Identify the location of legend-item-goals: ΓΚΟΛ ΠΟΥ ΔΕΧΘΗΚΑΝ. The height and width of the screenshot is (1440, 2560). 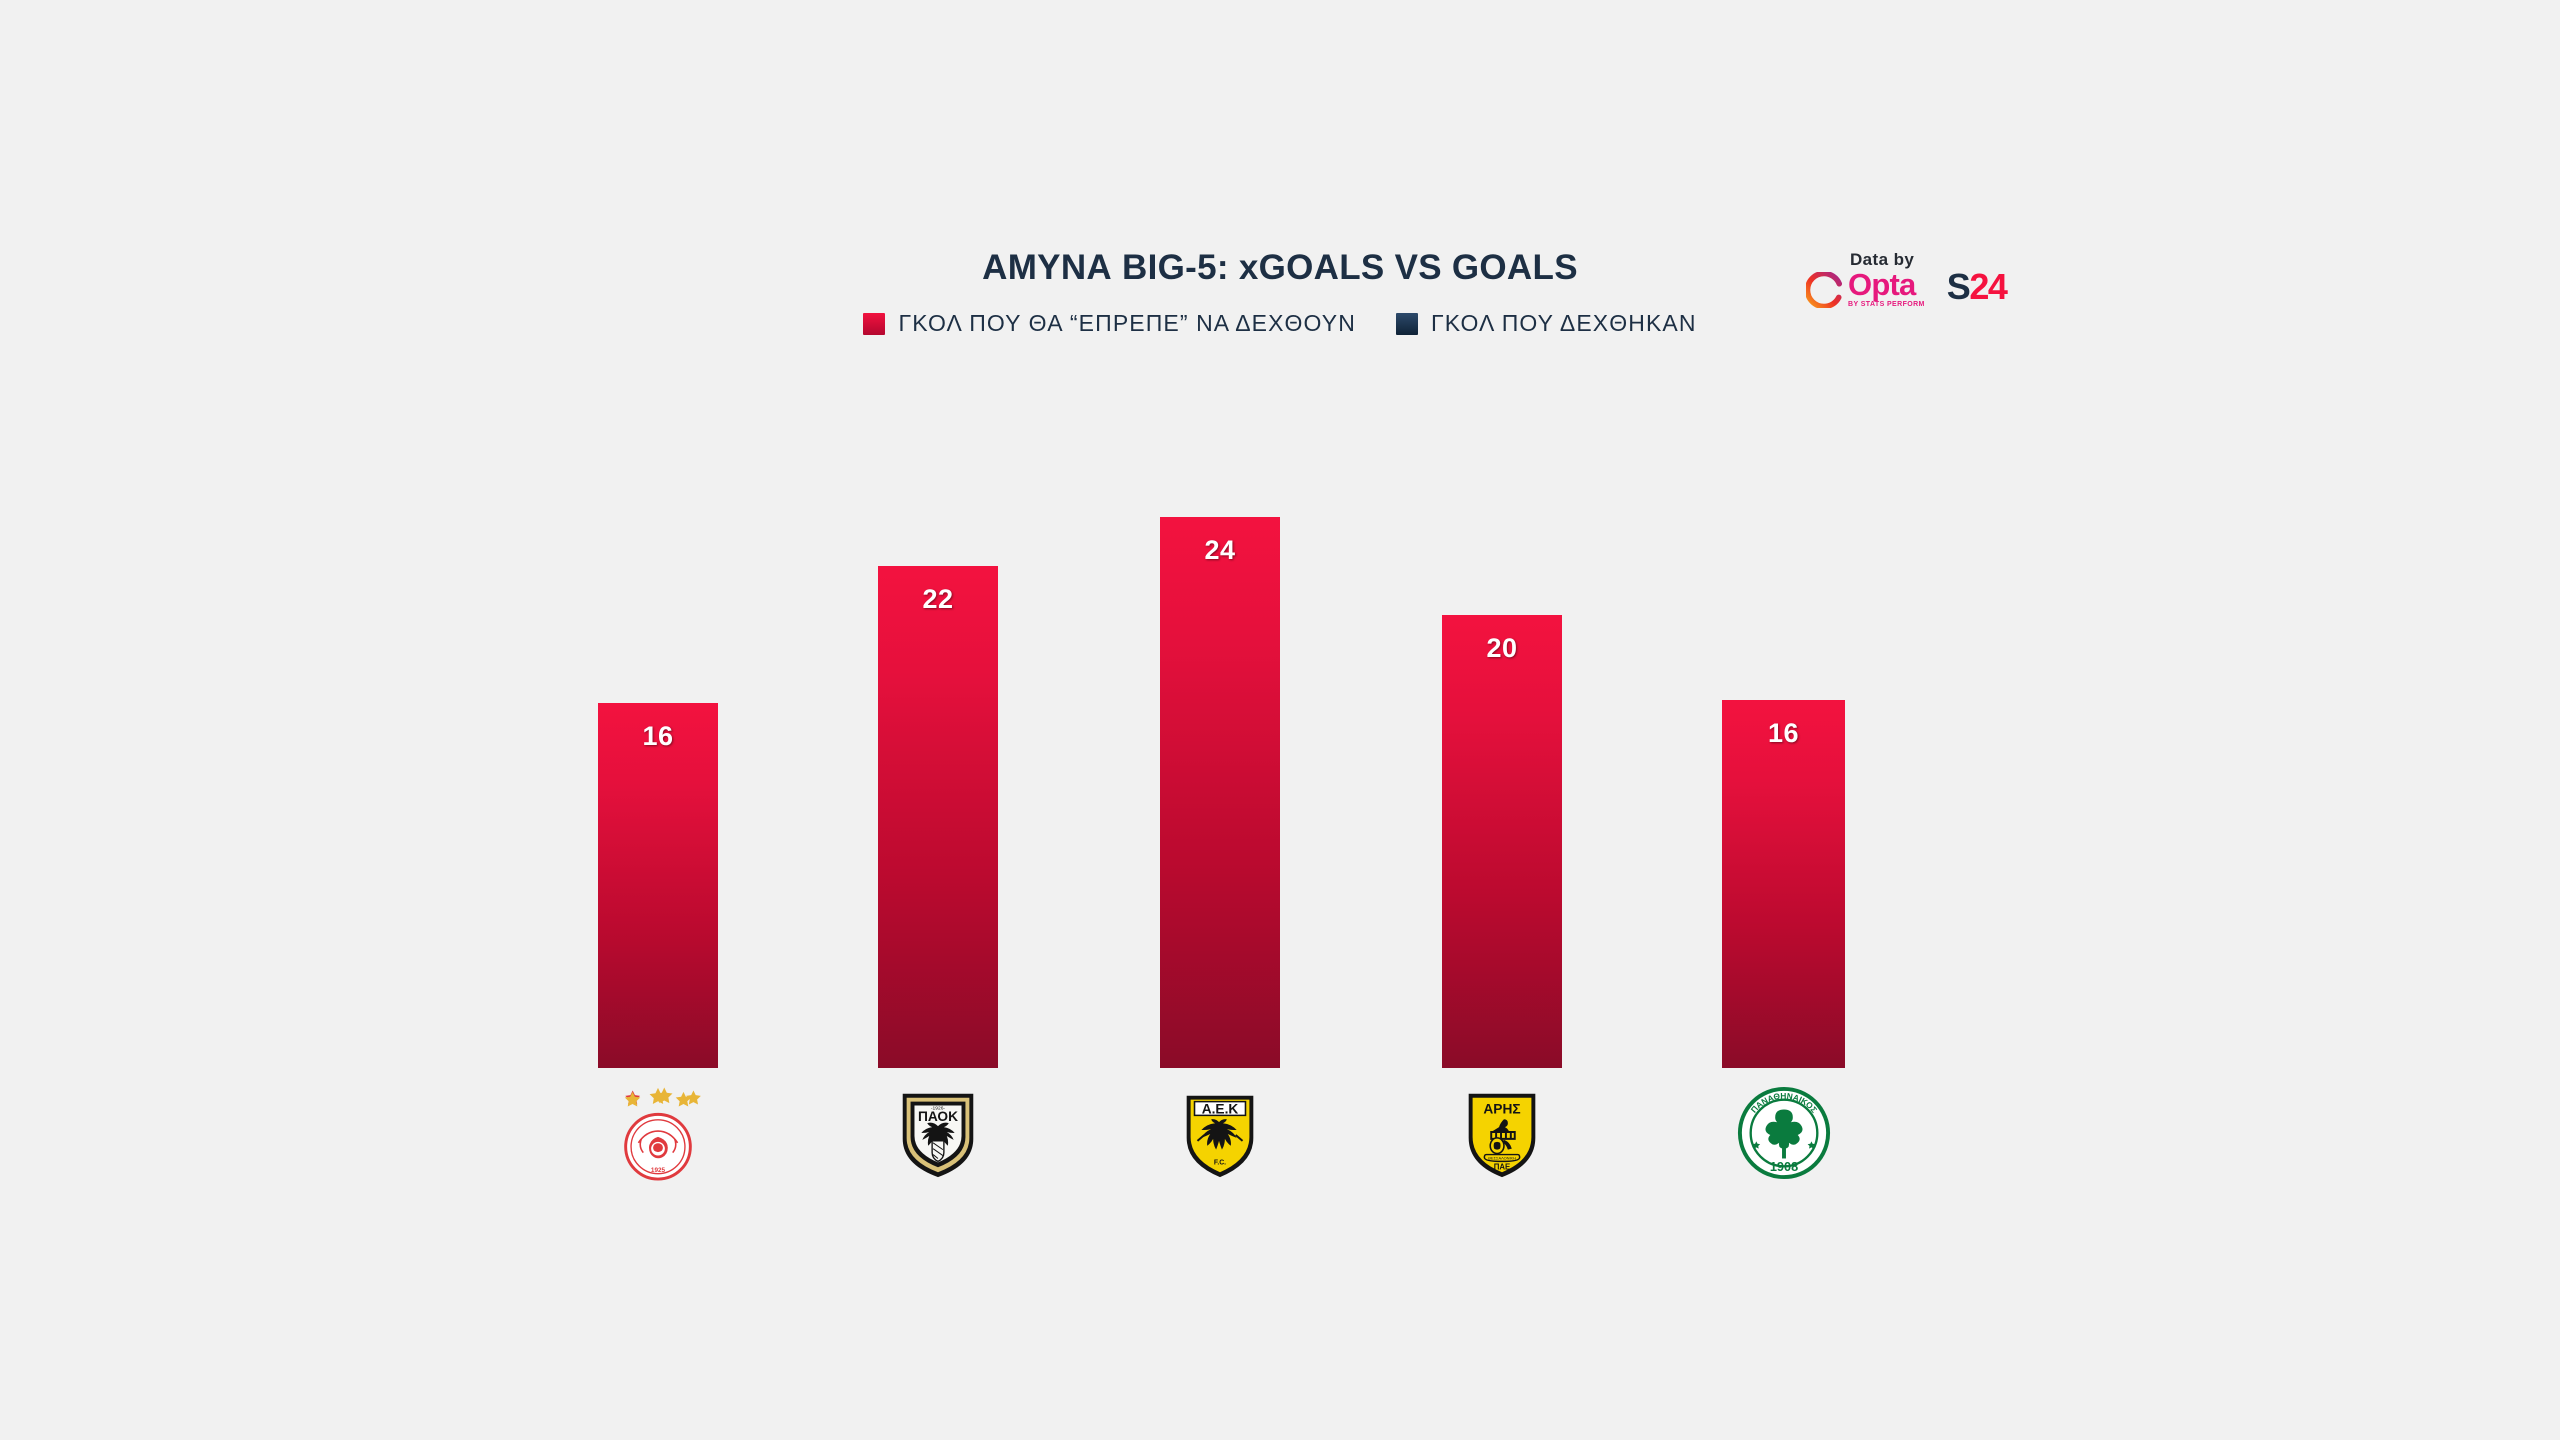
(1546, 323).